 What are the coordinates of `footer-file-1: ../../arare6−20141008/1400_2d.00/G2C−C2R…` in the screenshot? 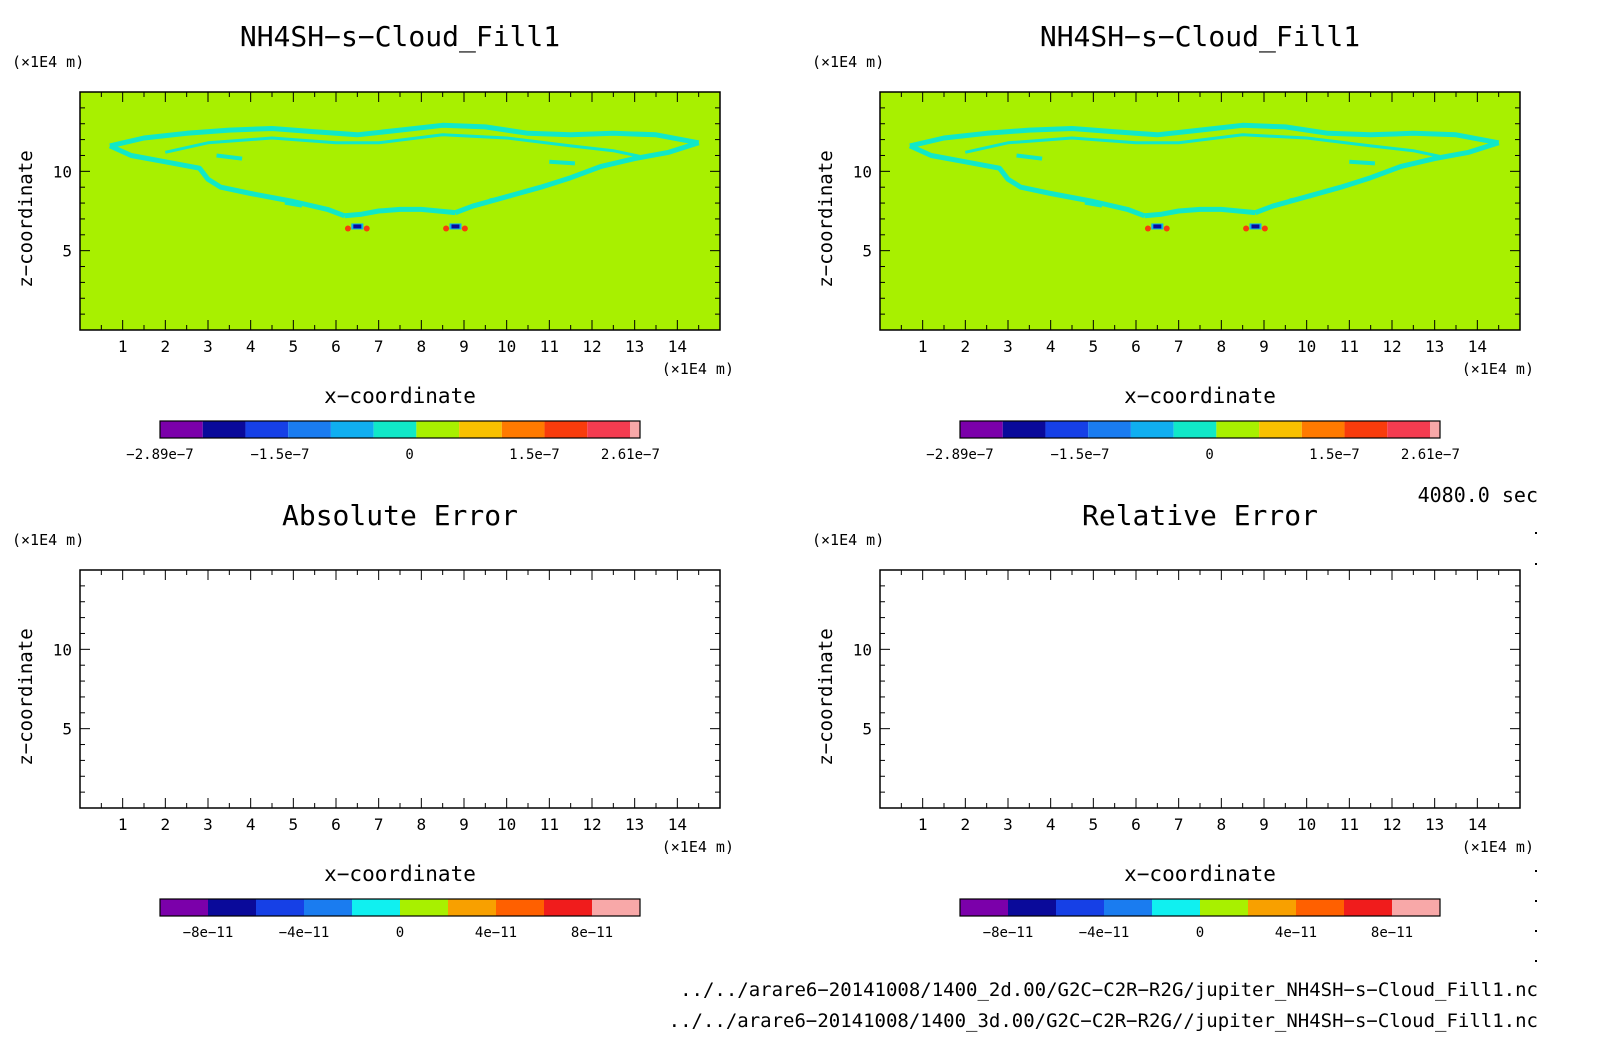 It's located at (1109, 990).